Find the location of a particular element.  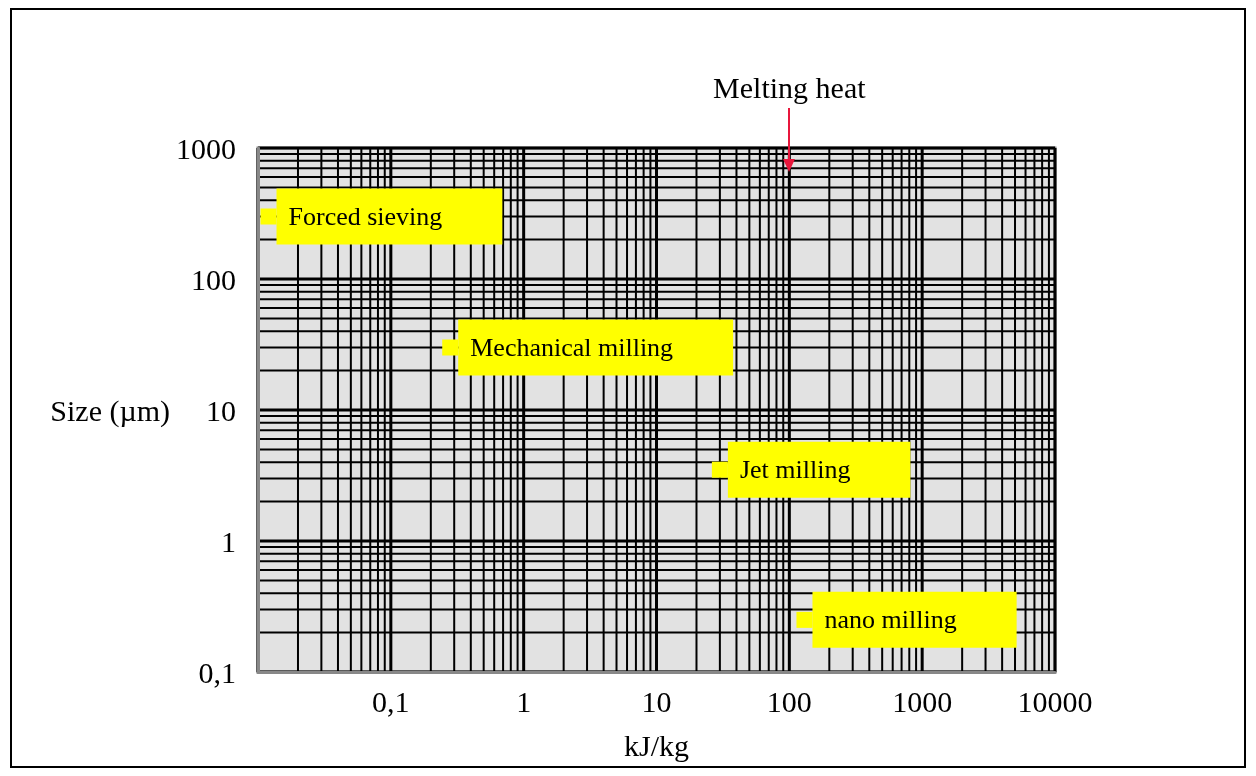

x-tick-label: 1000 is located at coordinates (922, 701).